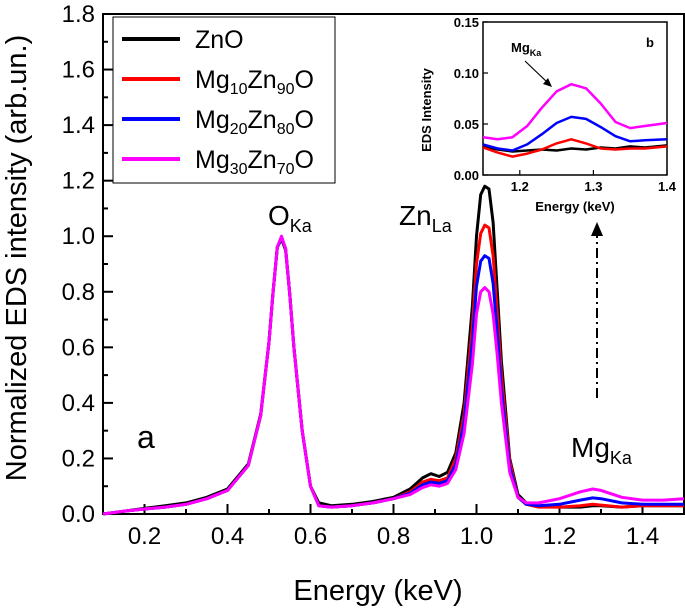 This screenshot has width=685, height=611. What do you see at coordinates (393, 536) in the screenshot?
I see `x-tick-label: 0.8` at bounding box center [393, 536].